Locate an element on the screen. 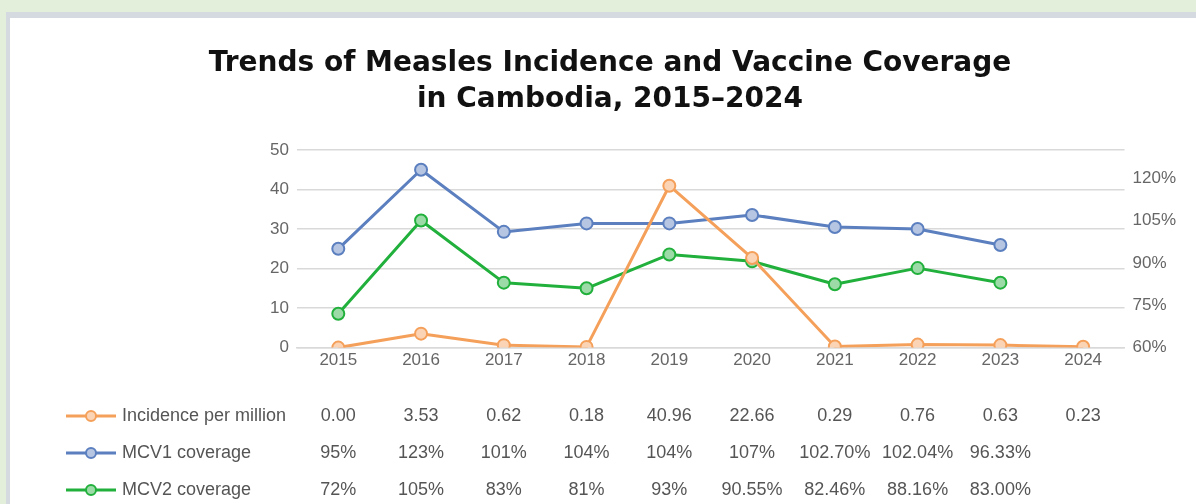  y-tick-label: 0 is located at coordinates (284, 347).